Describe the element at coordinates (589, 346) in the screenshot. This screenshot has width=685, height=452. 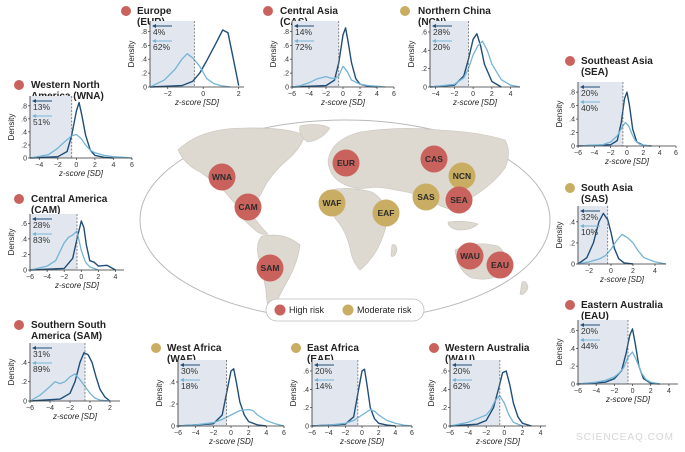
I see `exceedance-pct-light: 44%` at that location.